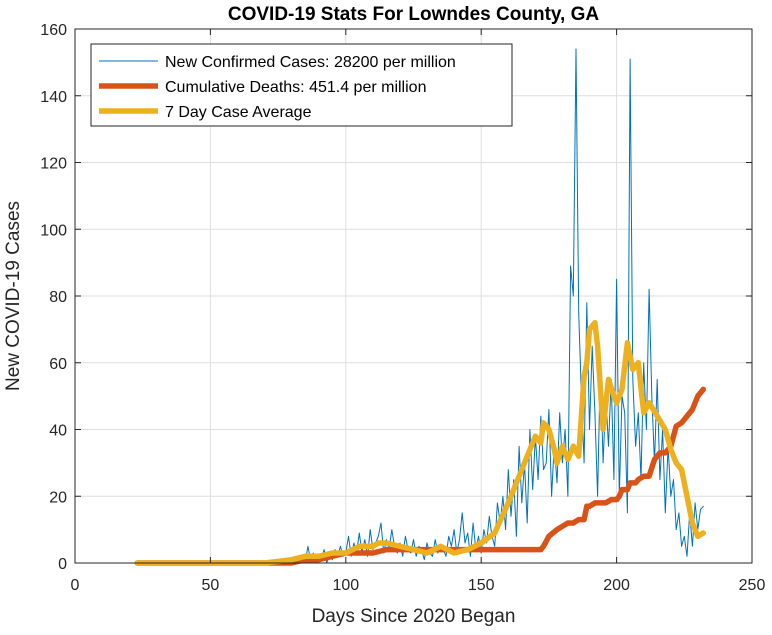 The image size is (772, 635). What do you see at coordinates (310, 62) in the screenshot?
I see `legend-label-new-confirmed-cases: New Confirmed Cases: 28200 per million` at bounding box center [310, 62].